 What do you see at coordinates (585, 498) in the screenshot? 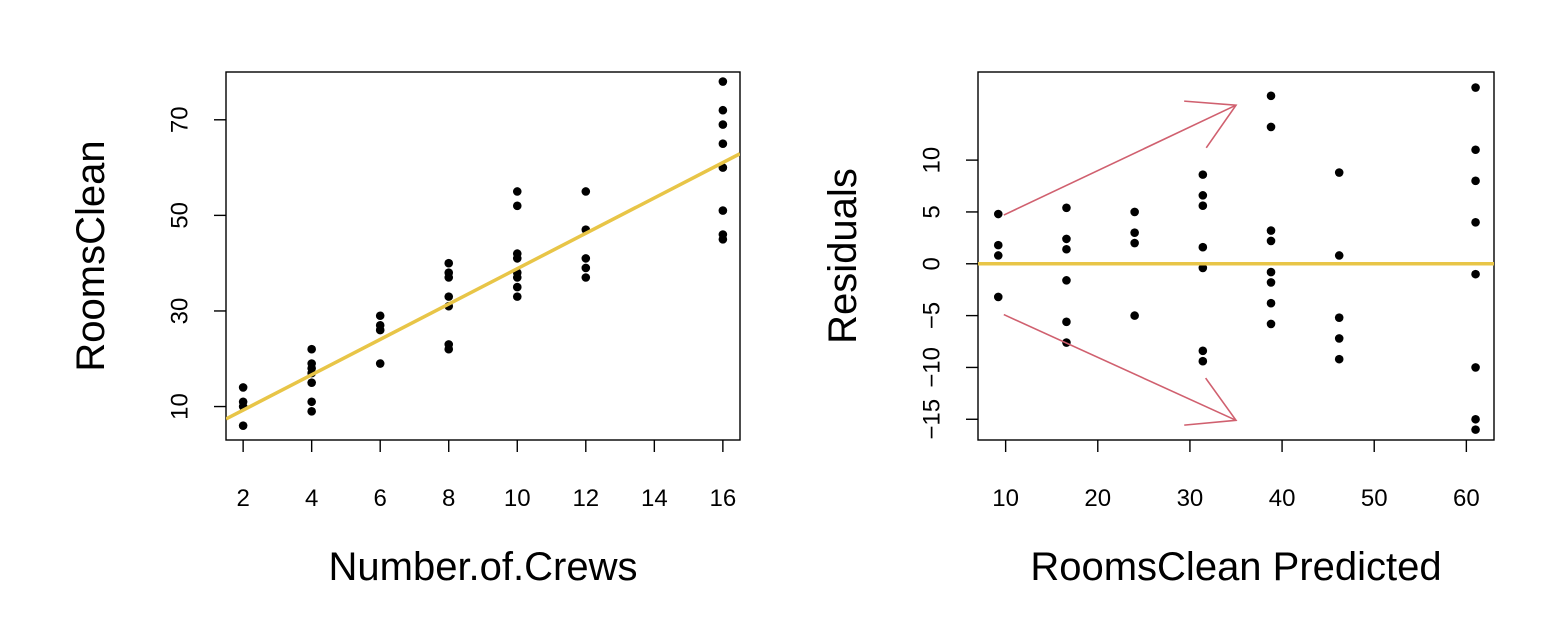
I see `x-tick-label: 12` at bounding box center [585, 498].